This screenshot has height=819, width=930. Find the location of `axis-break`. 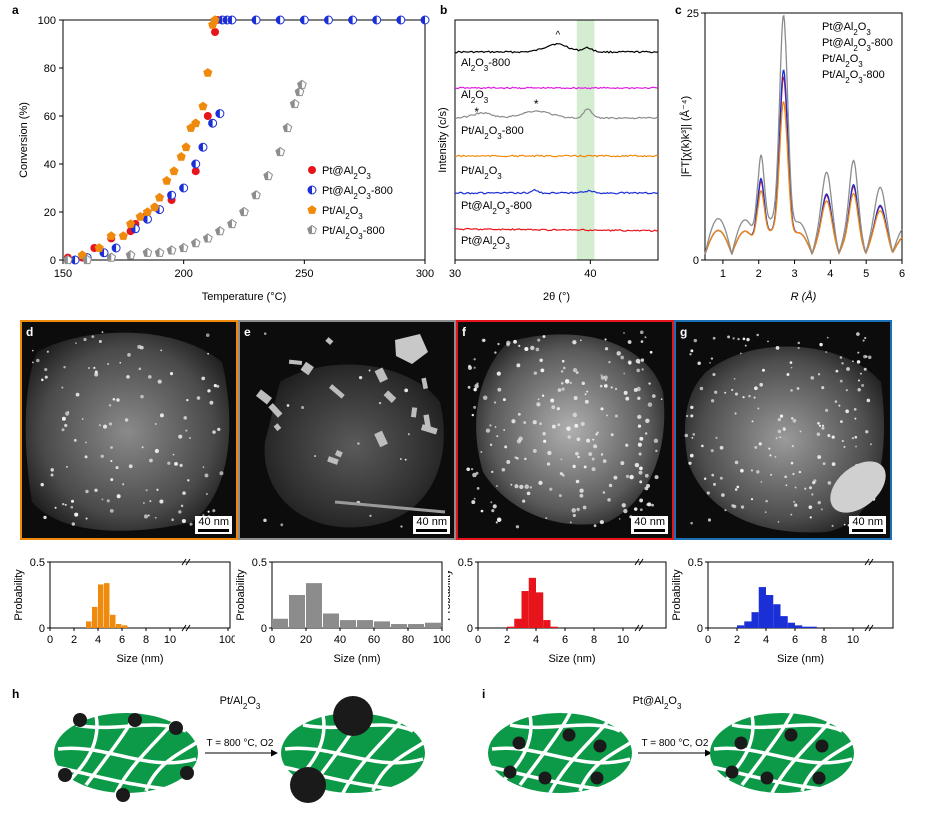

axis-break is located at coordinates (637, 562).